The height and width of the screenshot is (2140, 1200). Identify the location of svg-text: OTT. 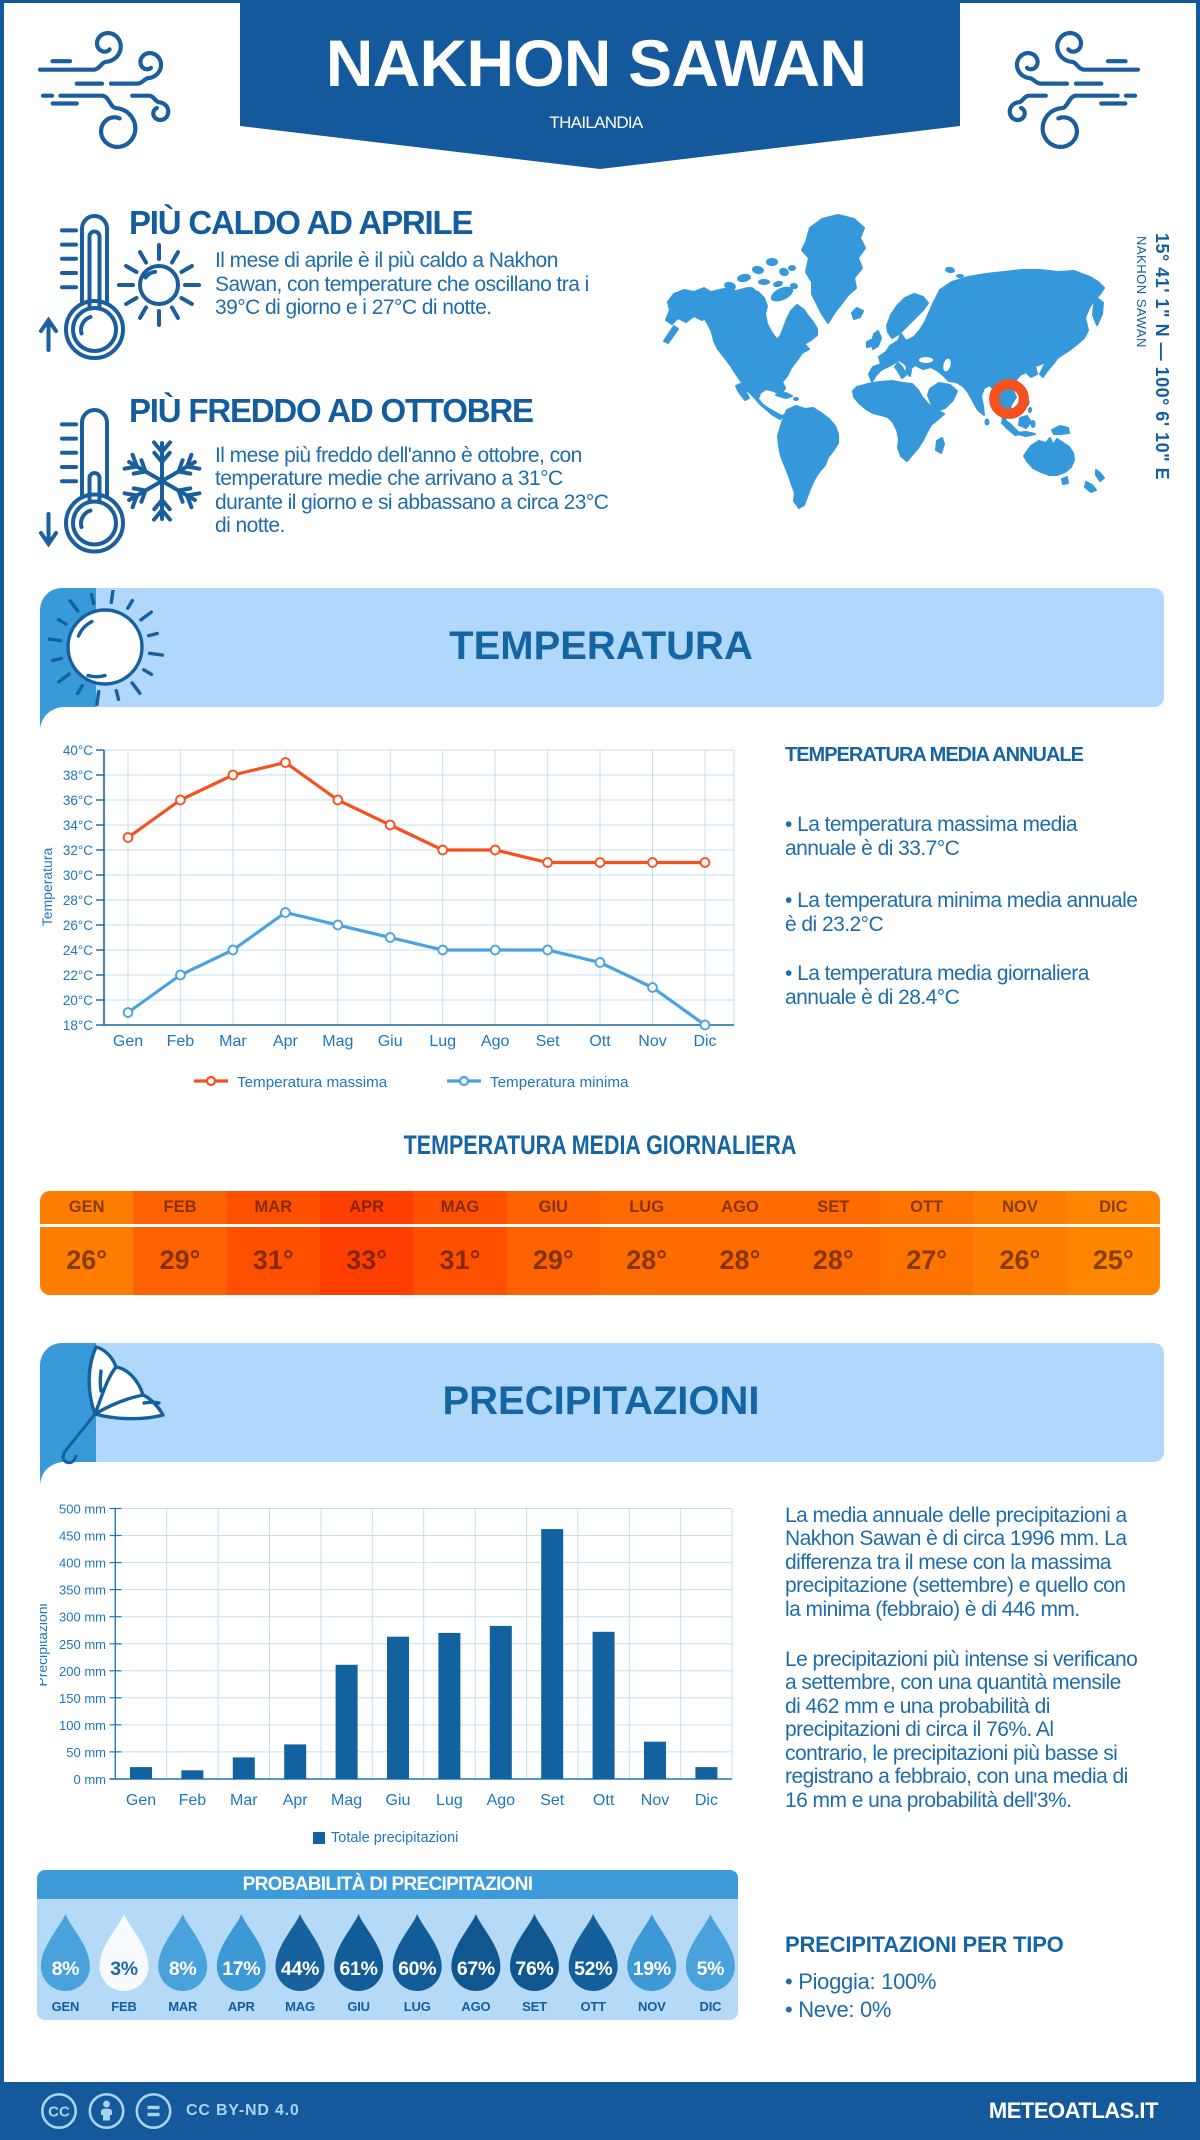
(593, 2006).